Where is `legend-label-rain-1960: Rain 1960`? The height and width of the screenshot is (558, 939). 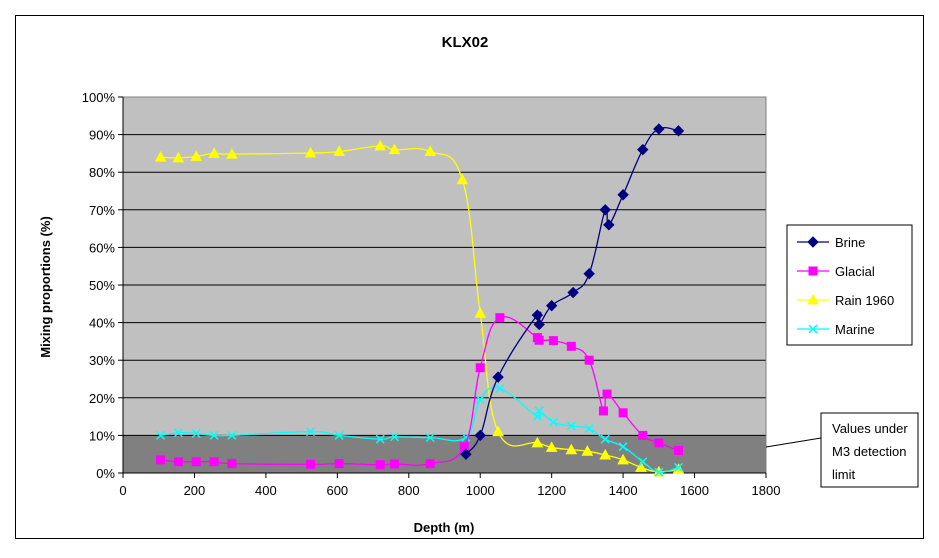
legend-label-rain-1960: Rain 1960 is located at coordinates (864, 300).